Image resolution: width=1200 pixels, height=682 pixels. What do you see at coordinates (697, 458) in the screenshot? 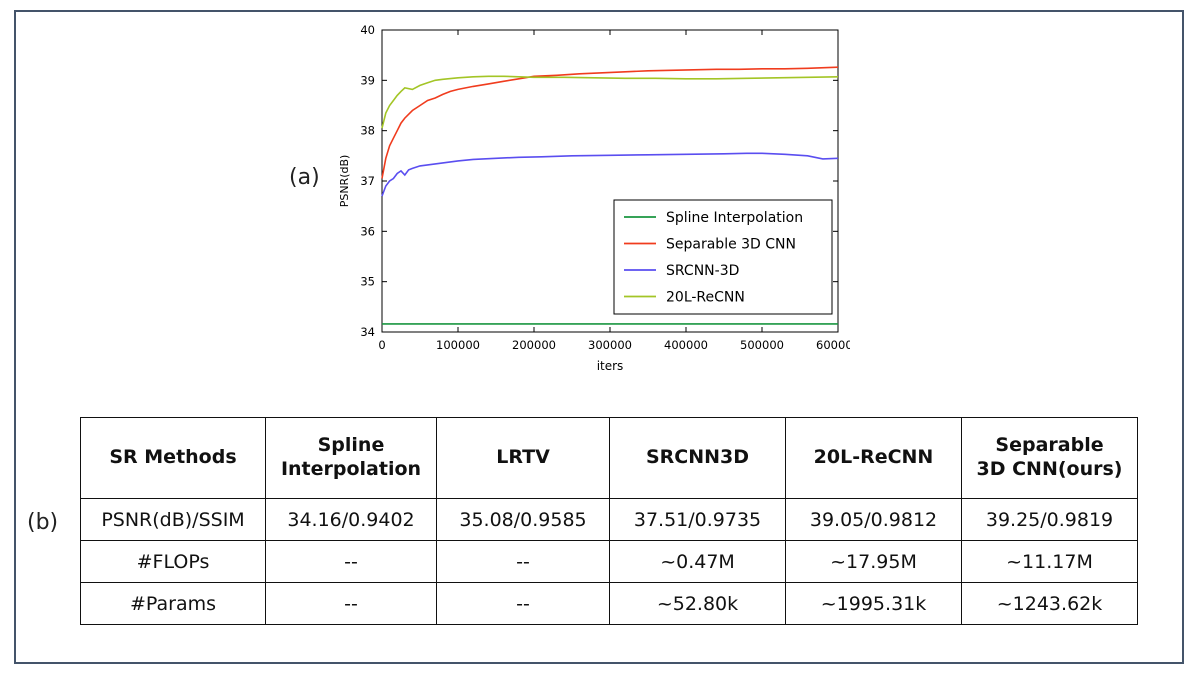
I see `header-srcnn3d: SRCNN3D` at bounding box center [697, 458].